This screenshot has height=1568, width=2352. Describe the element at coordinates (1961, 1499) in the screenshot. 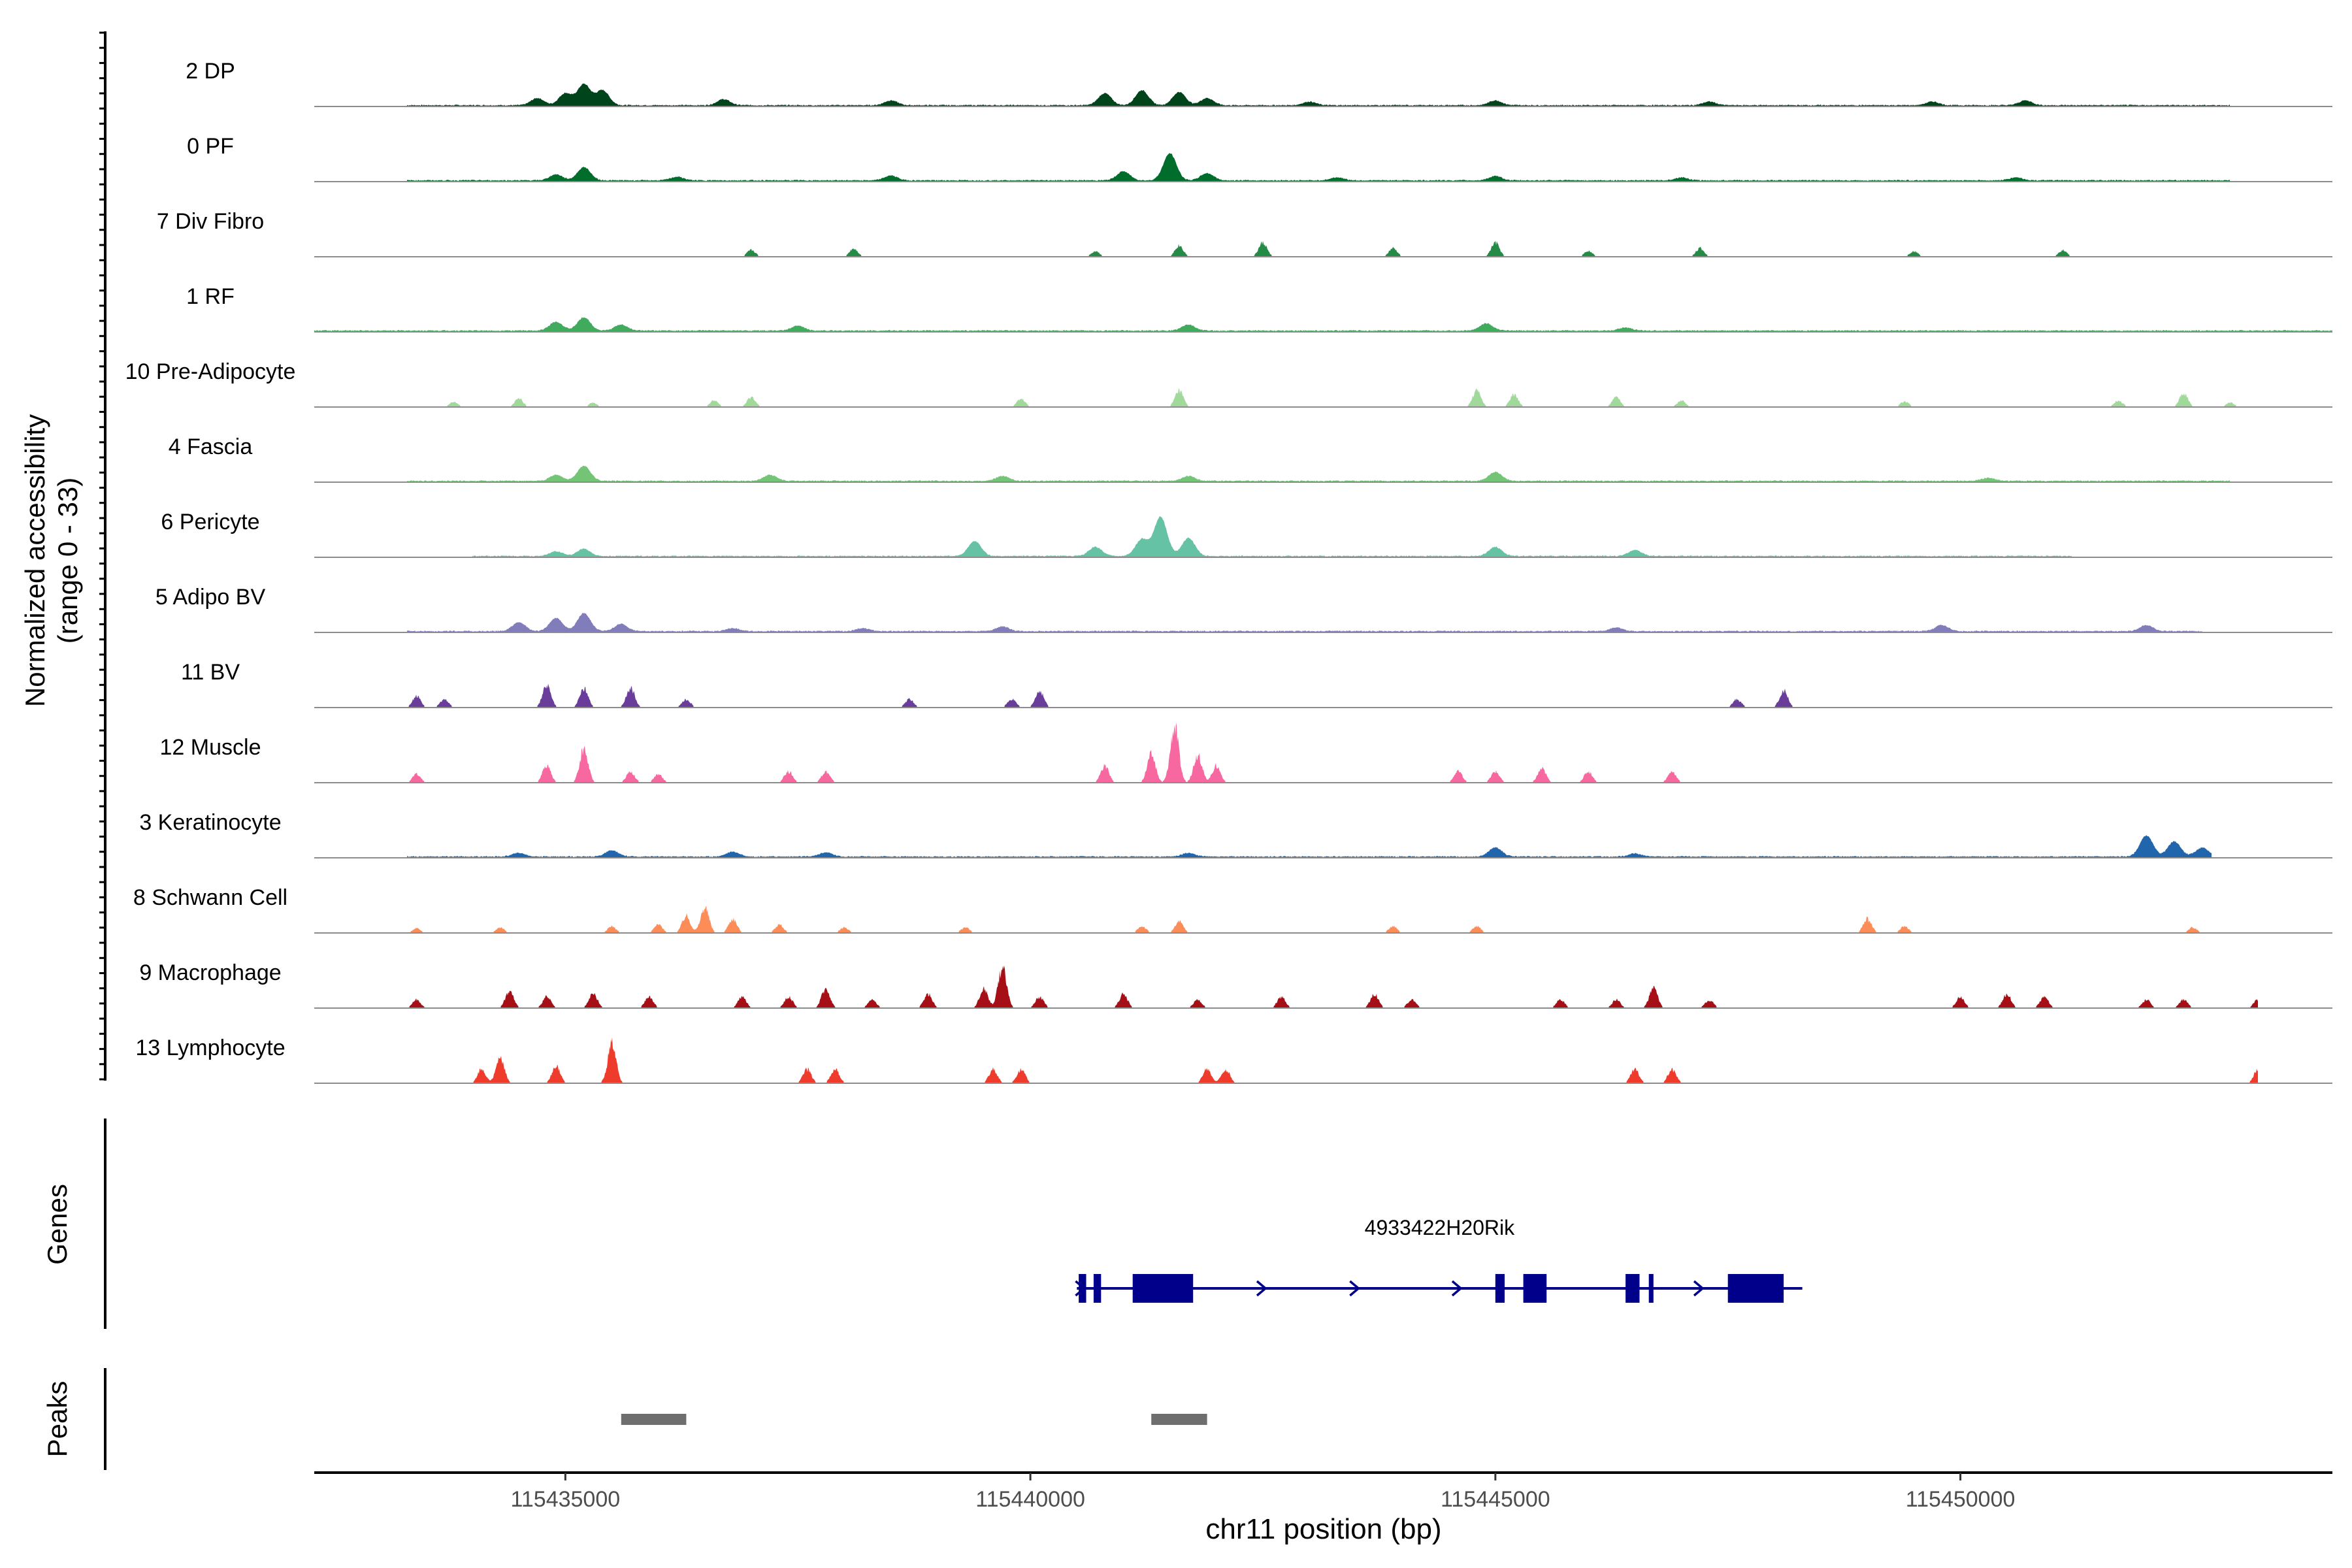

I see `x-tick-label: 115450000` at that location.